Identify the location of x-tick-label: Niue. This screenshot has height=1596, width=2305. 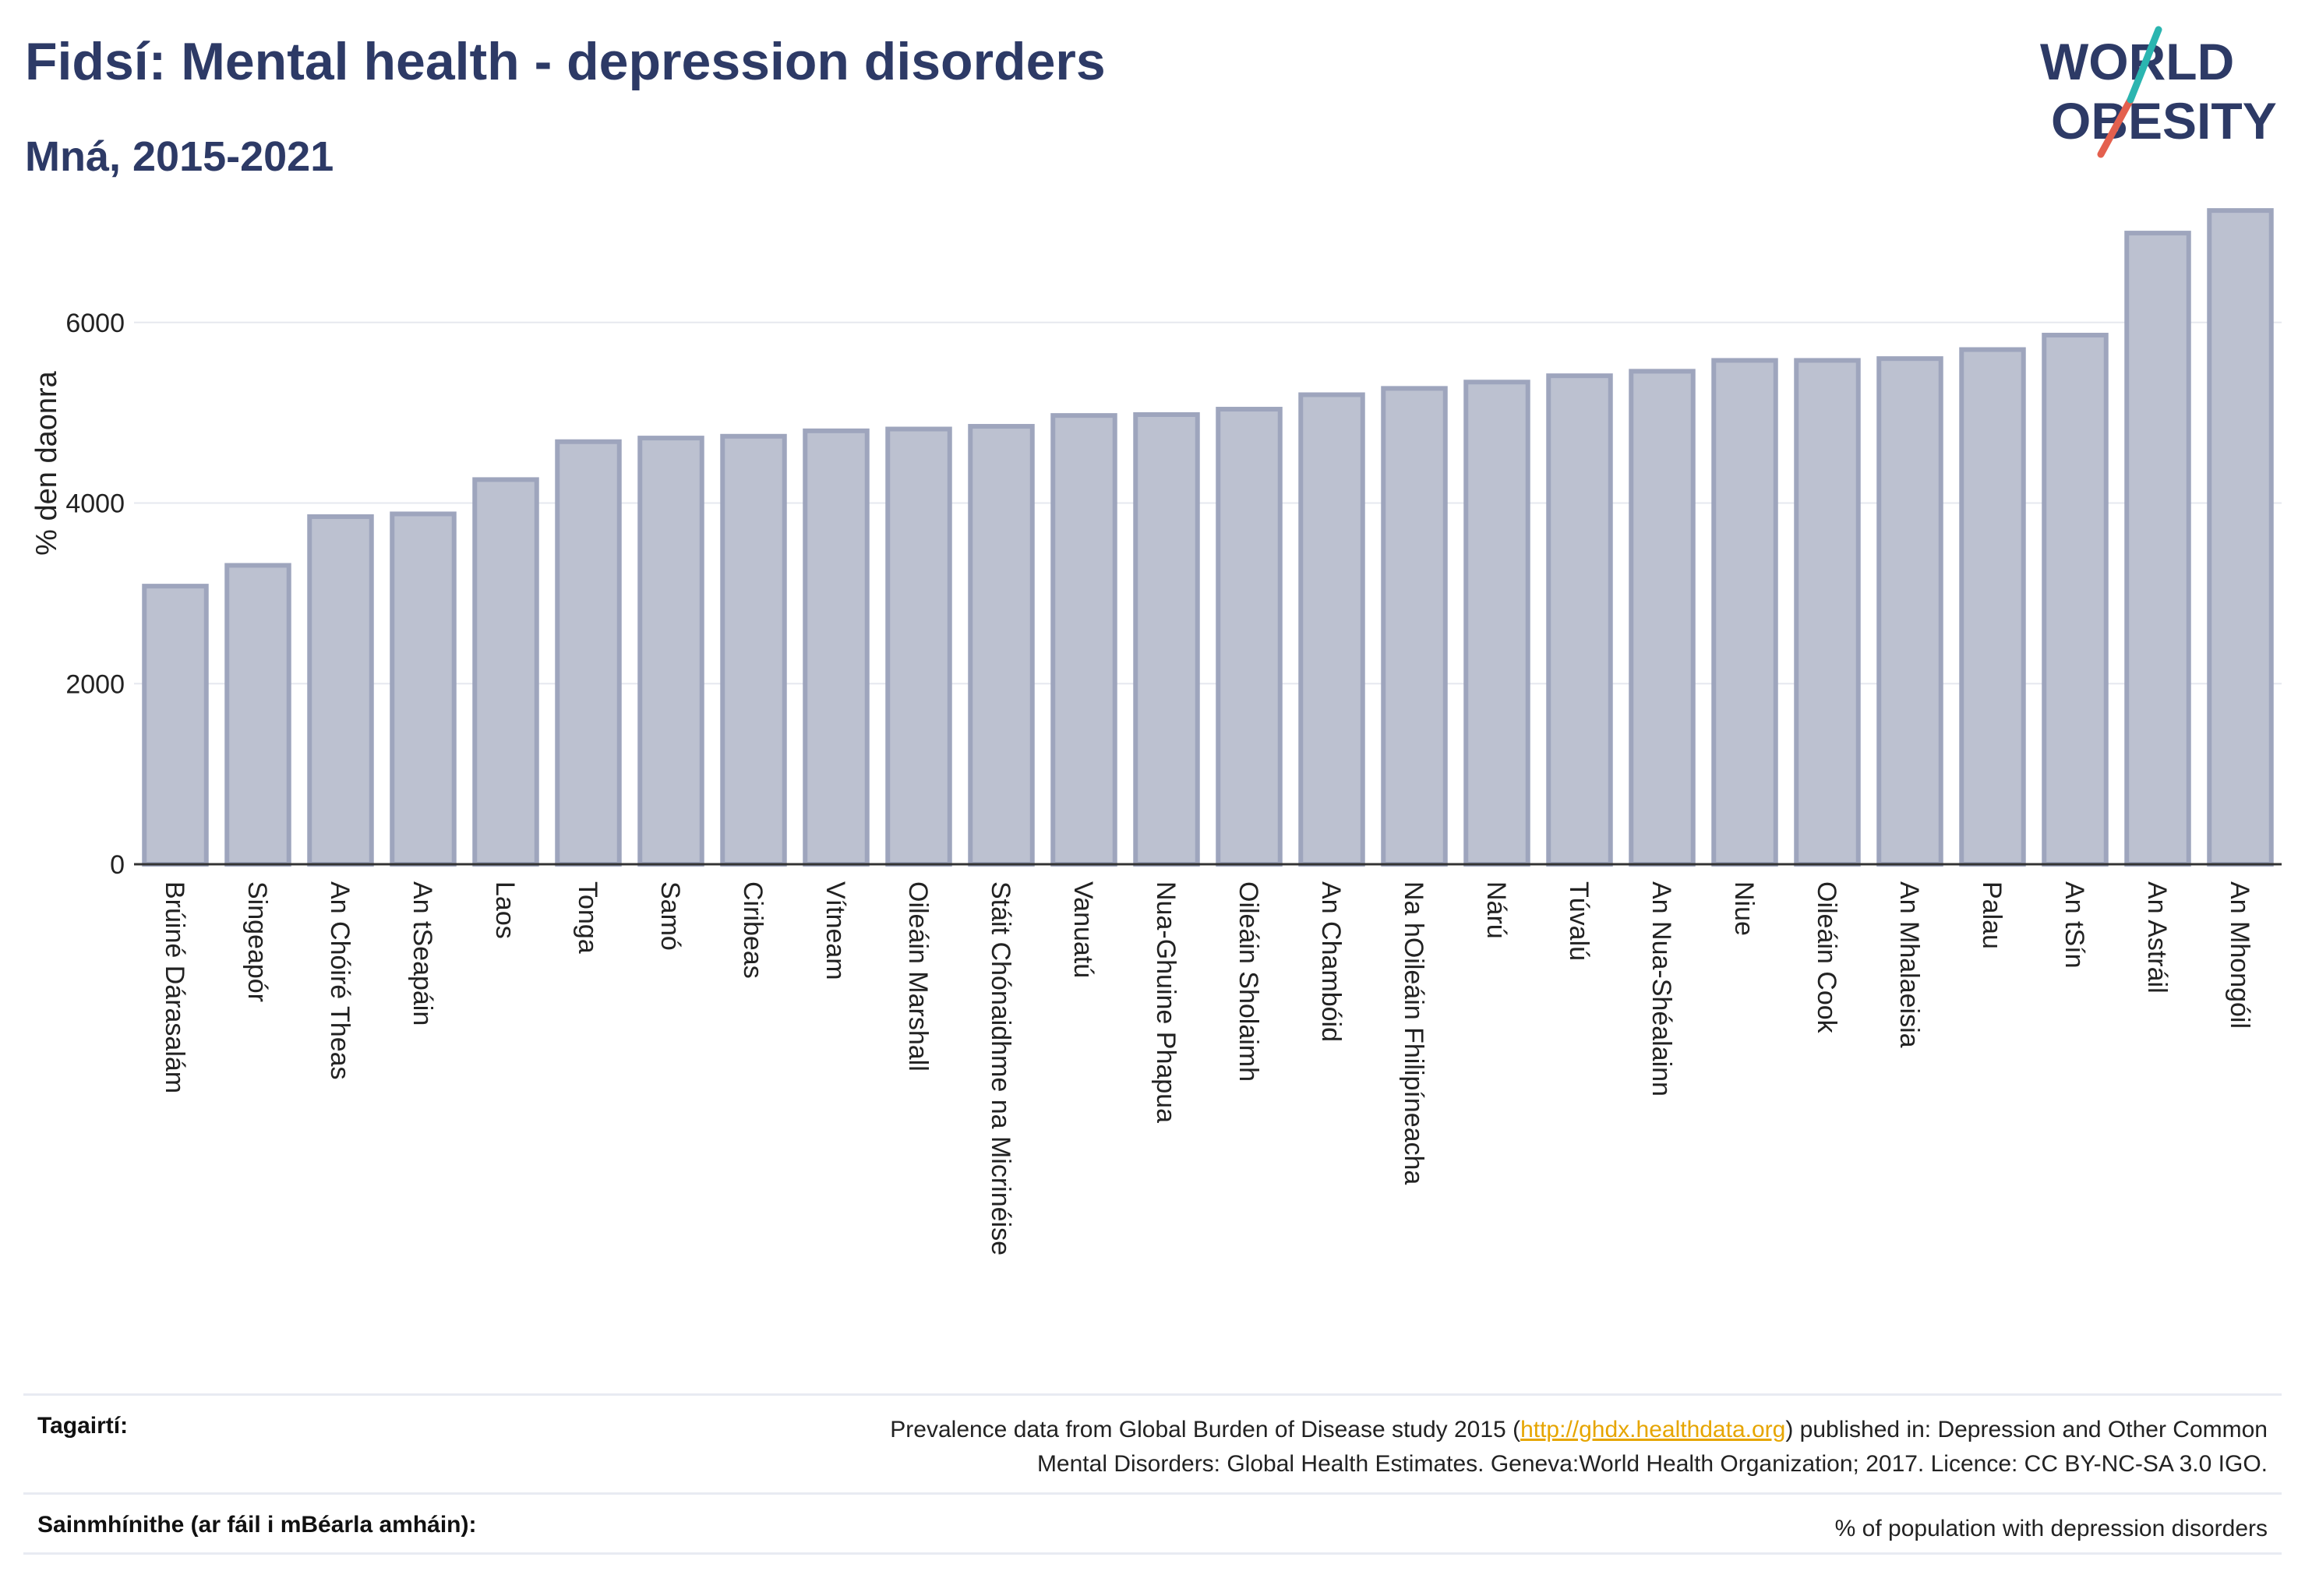
(1744, 908).